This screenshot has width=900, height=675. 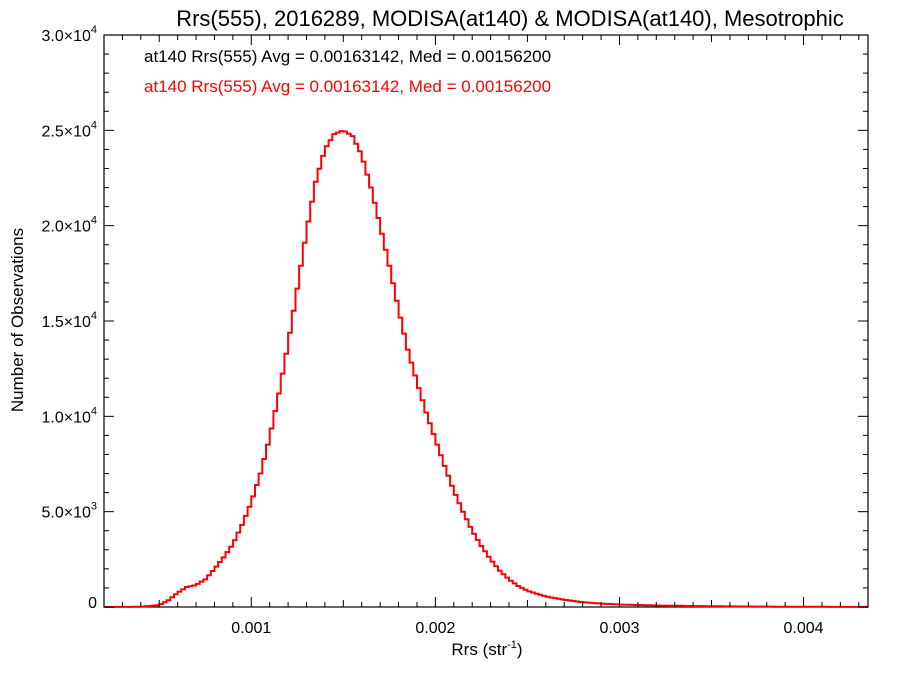 What do you see at coordinates (65, 513) in the screenshot?
I see `y-tick-mantissa: 5.0×10` at bounding box center [65, 513].